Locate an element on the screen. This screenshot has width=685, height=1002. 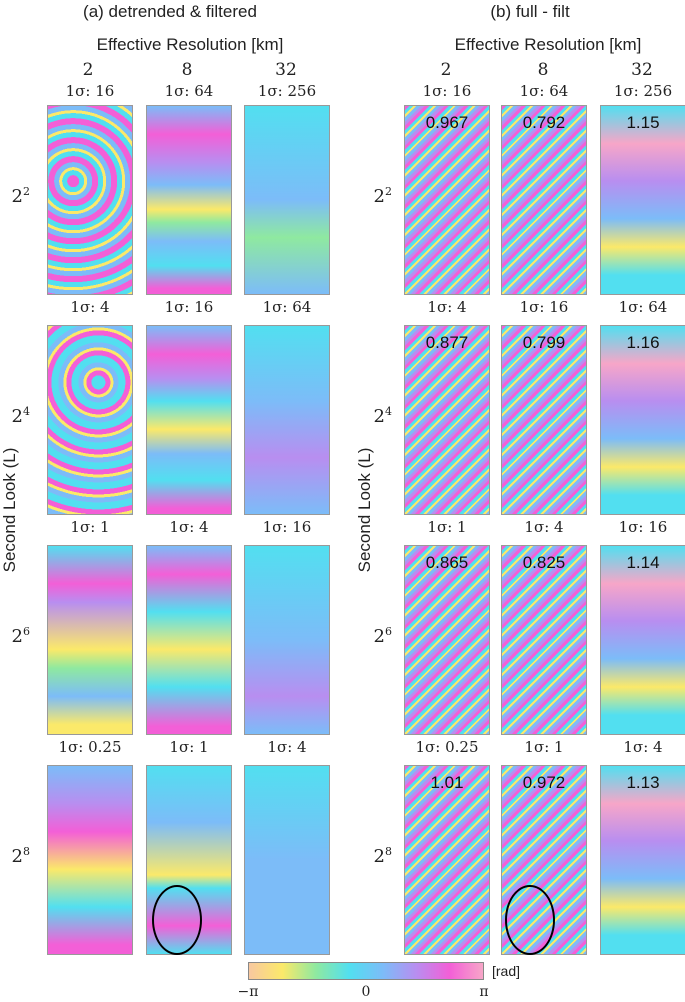
panel-a-col-2: 2 is located at coordinates (88, 70).